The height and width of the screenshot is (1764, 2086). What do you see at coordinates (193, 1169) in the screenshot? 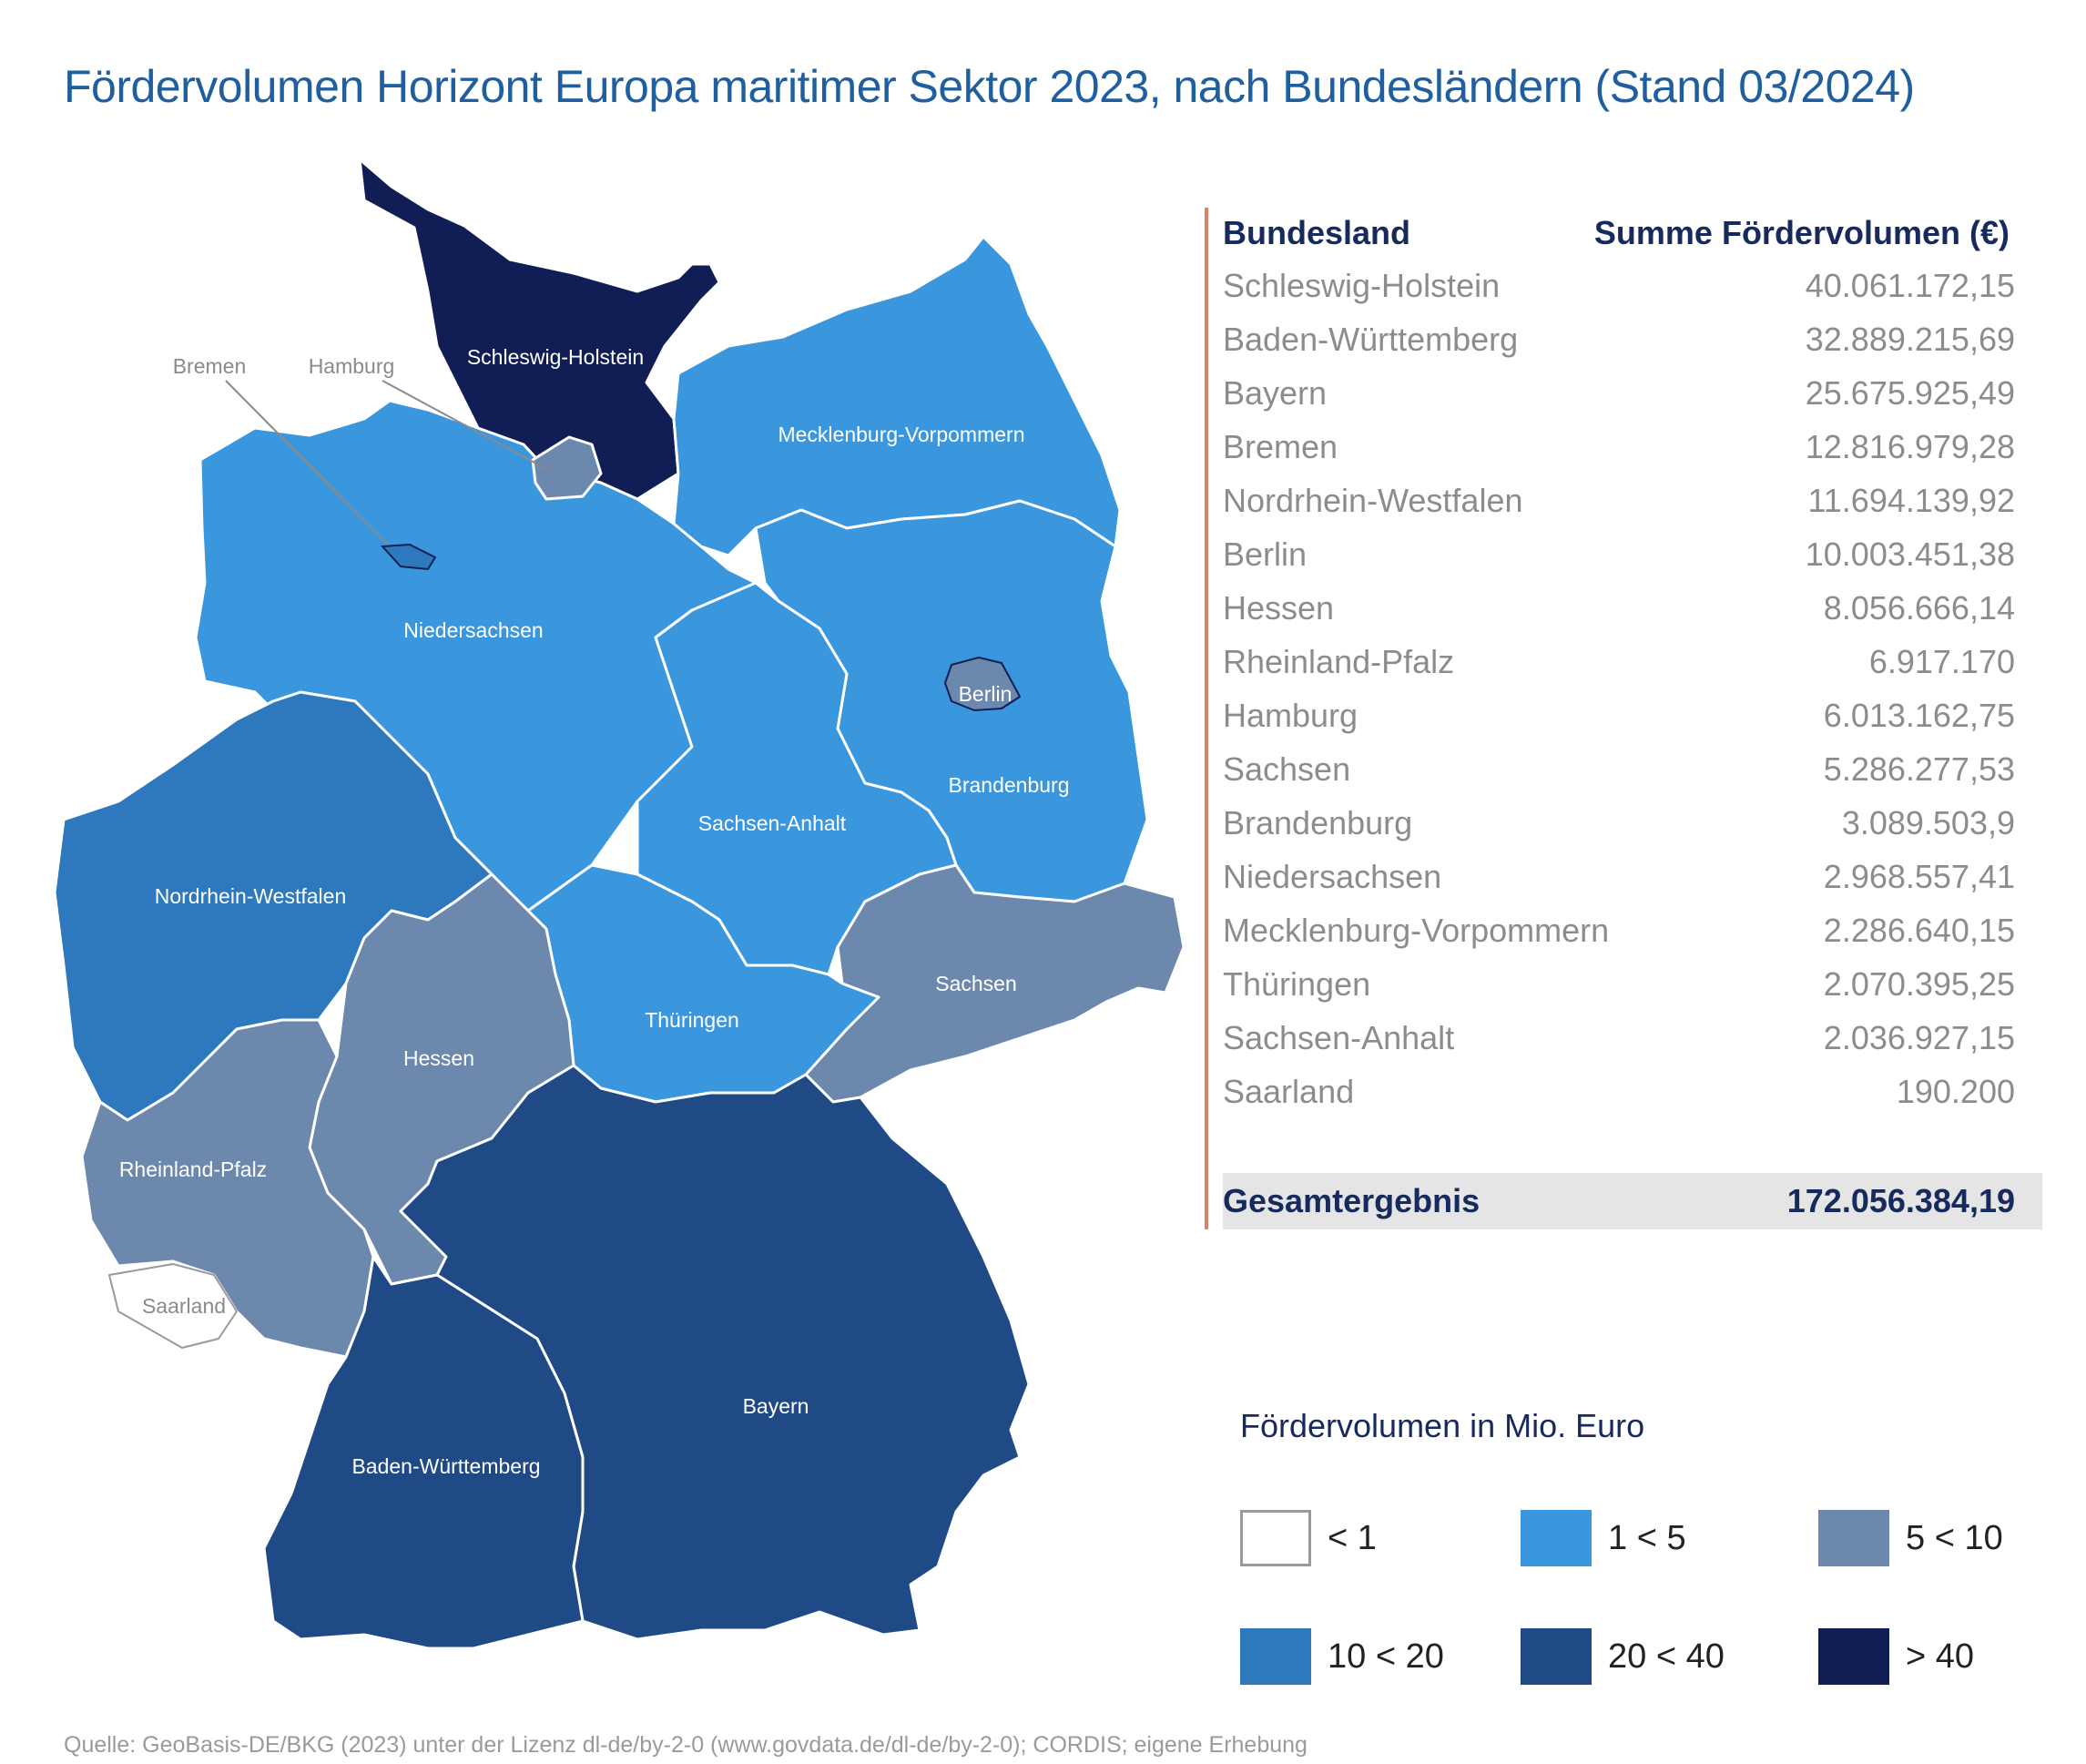
I see `label-rheinland-pfalz: Rheinland-Pfalz` at bounding box center [193, 1169].